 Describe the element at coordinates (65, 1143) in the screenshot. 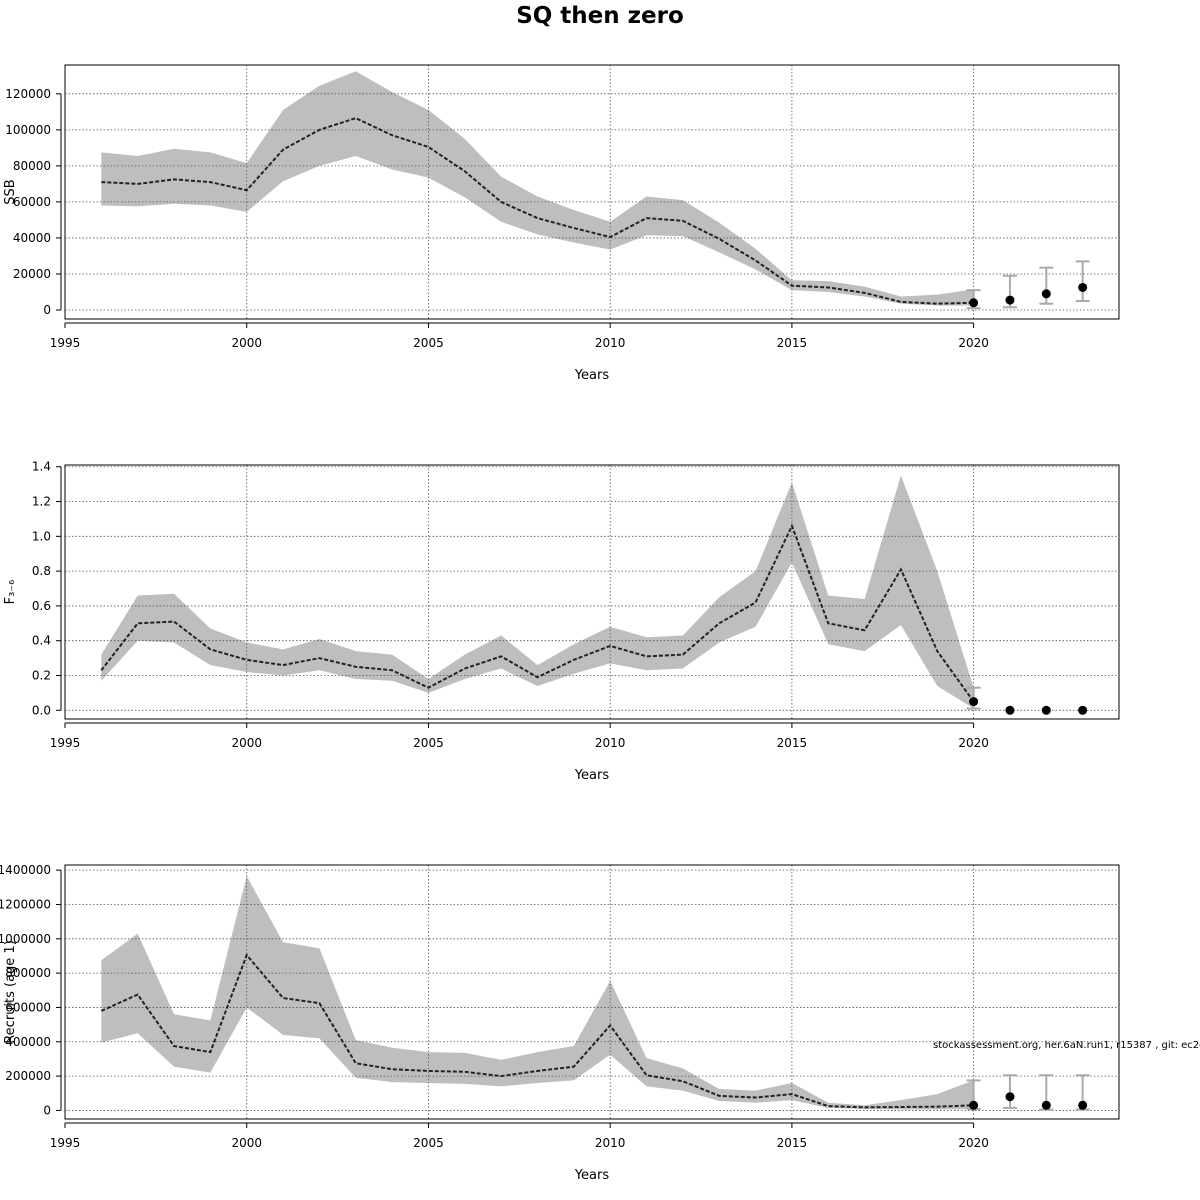

I see `recruits-x-tick-label: 1995` at that location.